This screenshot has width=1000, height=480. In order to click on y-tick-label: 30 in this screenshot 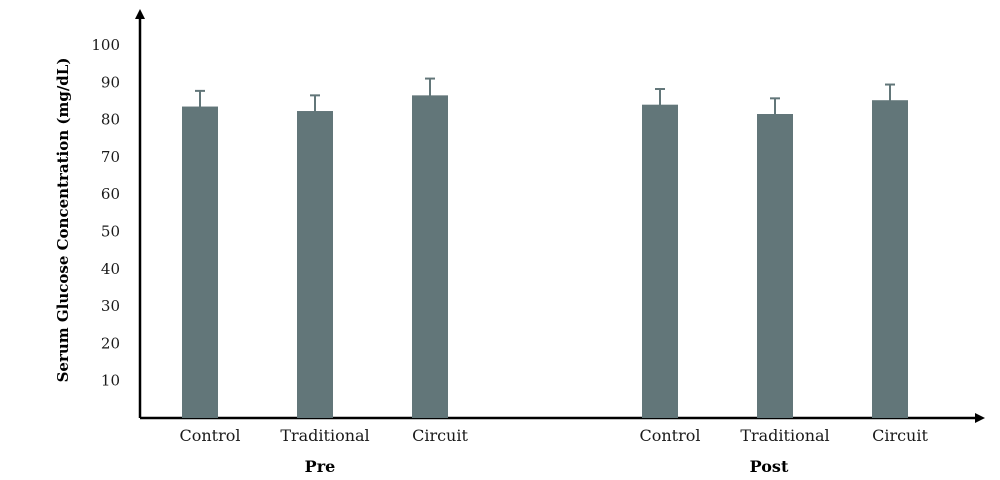, I will do `click(110, 306)`.